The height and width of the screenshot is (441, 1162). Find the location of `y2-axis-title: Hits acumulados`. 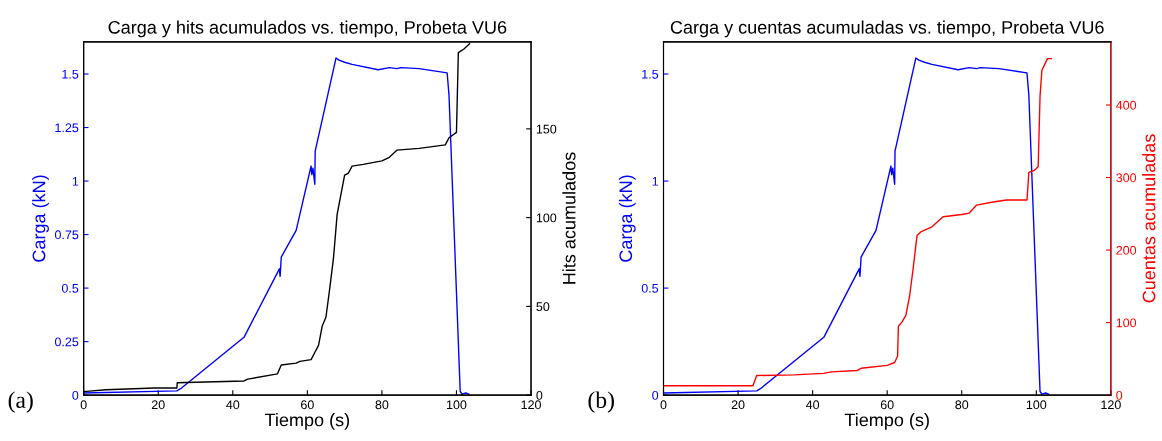

y2-axis-title: Hits acumulados is located at coordinates (569, 218).